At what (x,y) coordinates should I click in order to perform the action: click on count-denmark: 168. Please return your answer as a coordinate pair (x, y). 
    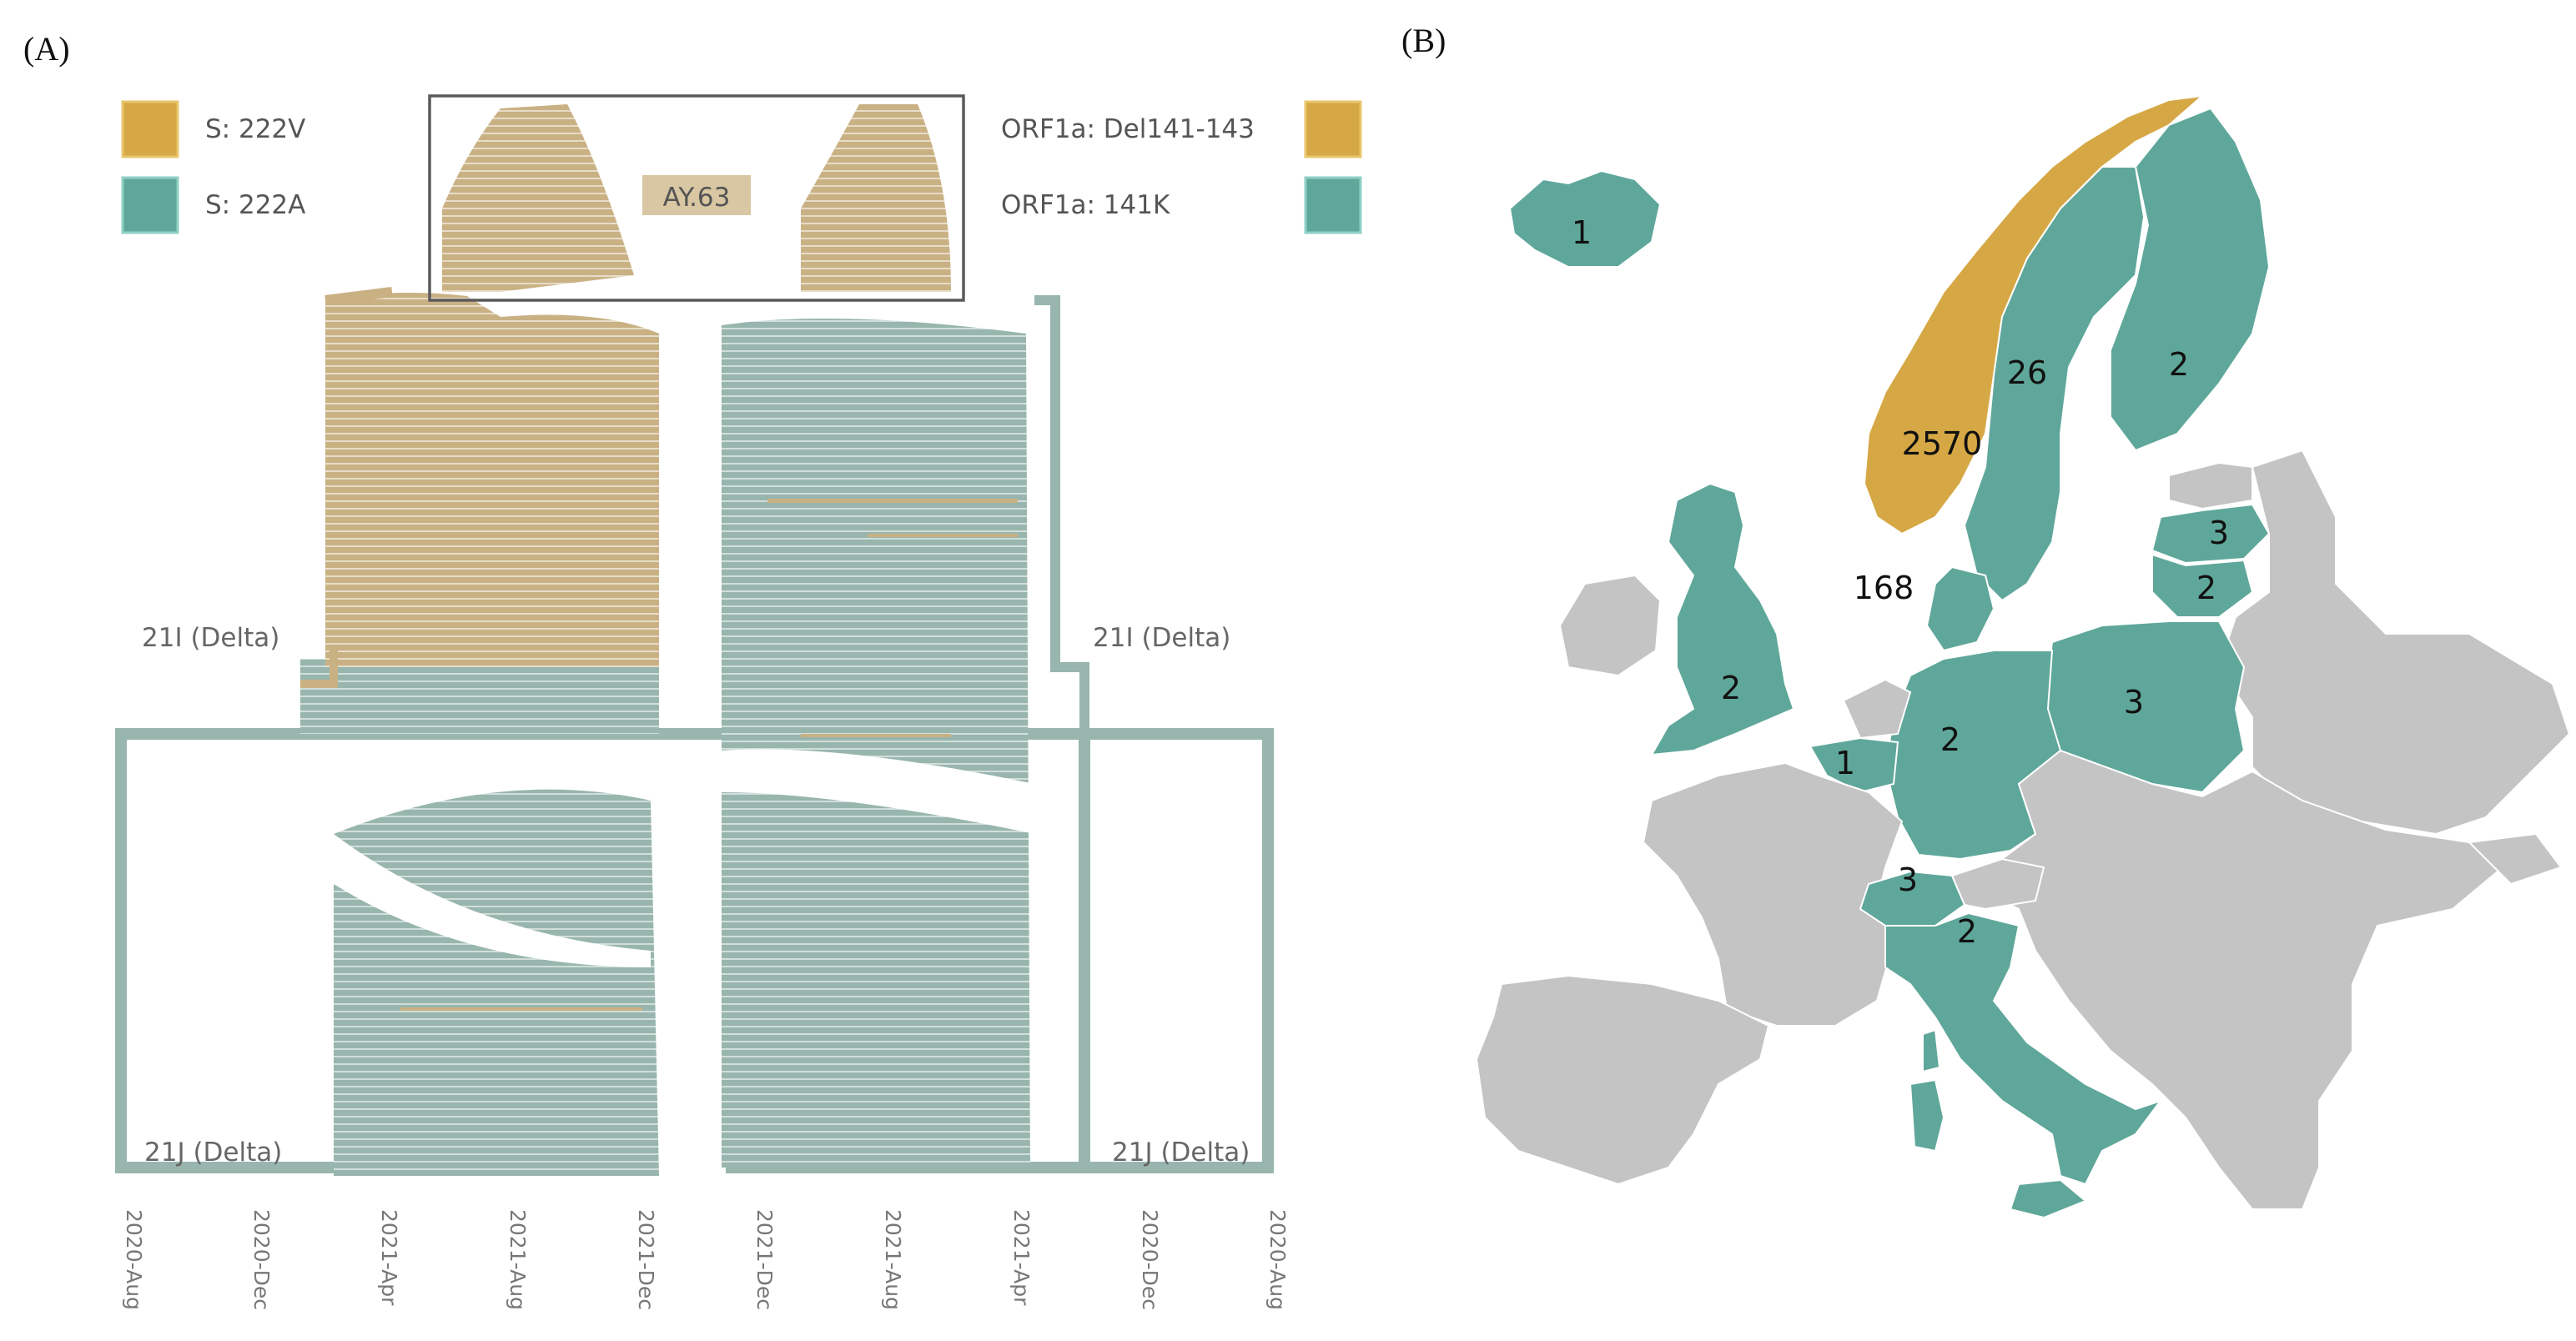
    Looking at the image, I should click on (1884, 588).